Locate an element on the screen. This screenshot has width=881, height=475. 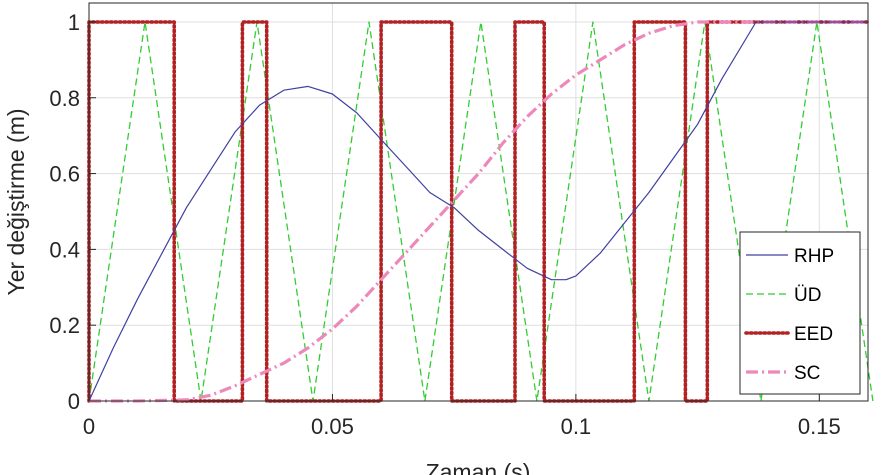
legend-label: EED is located at coordinates (813, 334).